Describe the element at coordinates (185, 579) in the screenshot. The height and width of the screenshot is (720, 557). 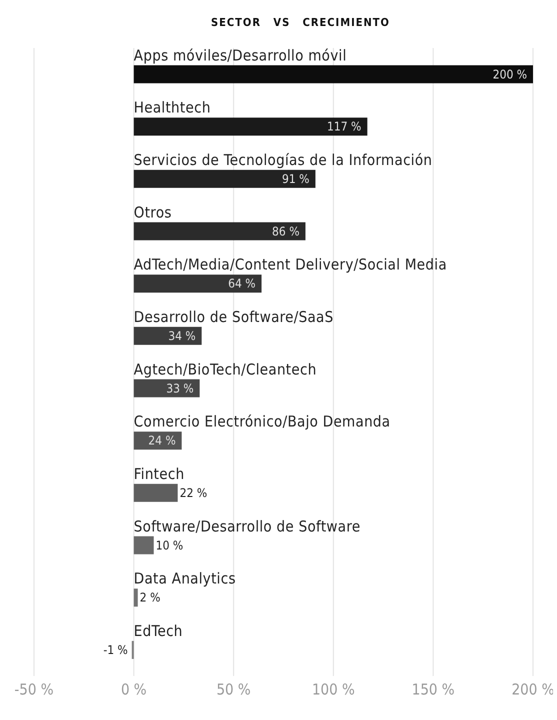
I see `y-tick-label: Data Analytics` at that location.